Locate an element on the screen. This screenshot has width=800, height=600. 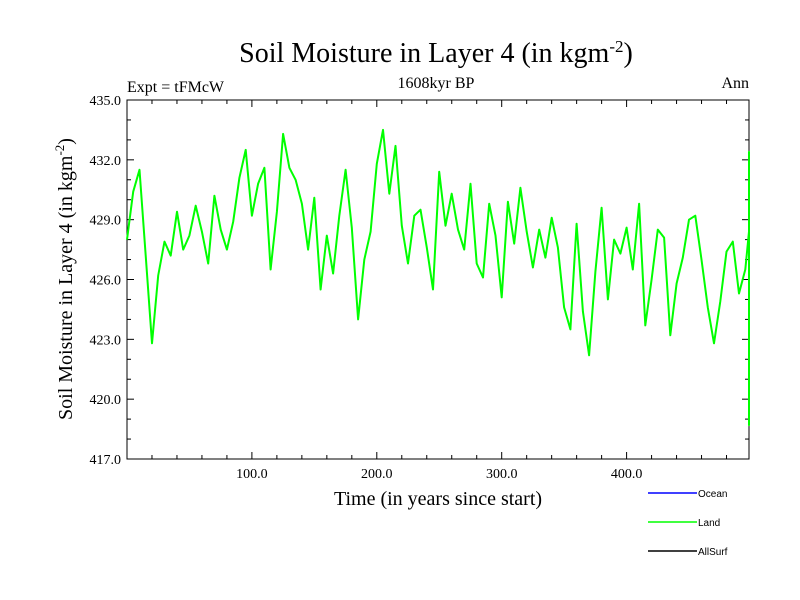
x-tick-label: 100.0 is located at coordinates (252, 474).